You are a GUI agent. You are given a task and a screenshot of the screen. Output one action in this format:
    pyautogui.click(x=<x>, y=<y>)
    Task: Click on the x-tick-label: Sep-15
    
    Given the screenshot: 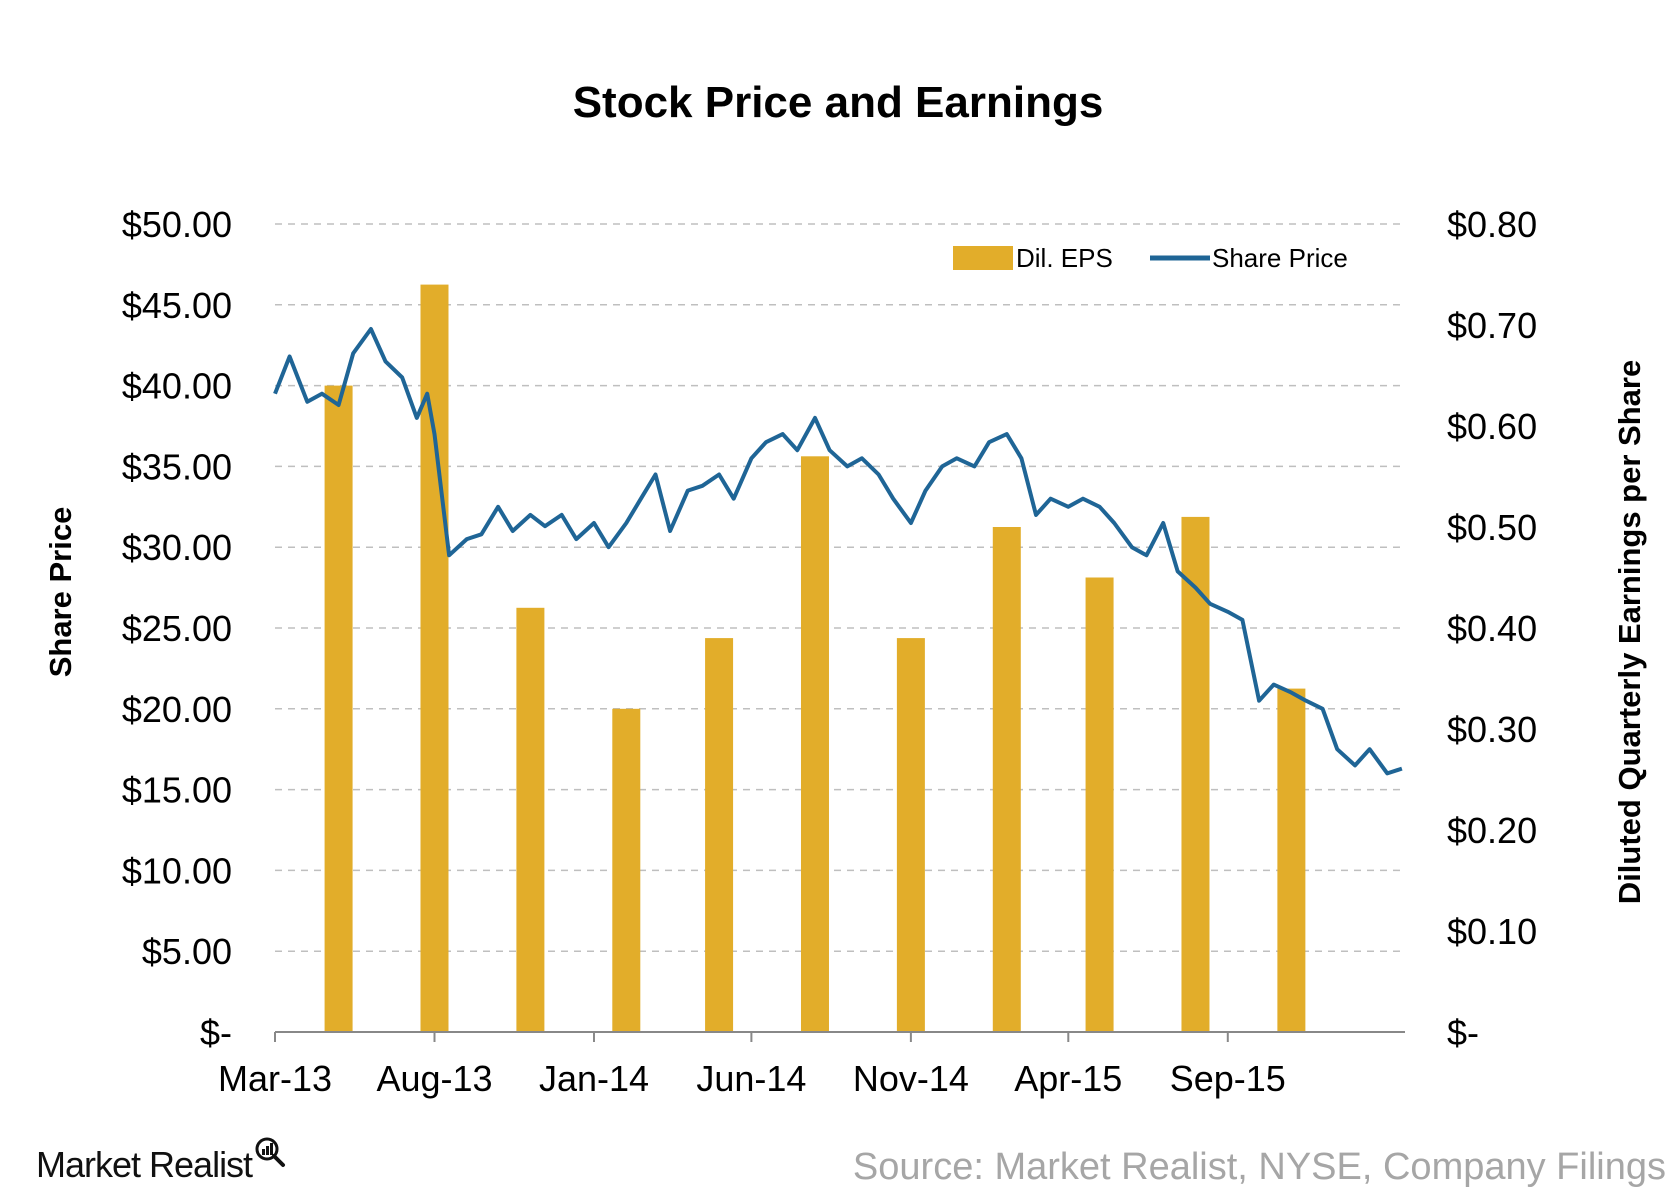 What is the action you would take?
    pyautogui.click(x=1228, y=1078)
    